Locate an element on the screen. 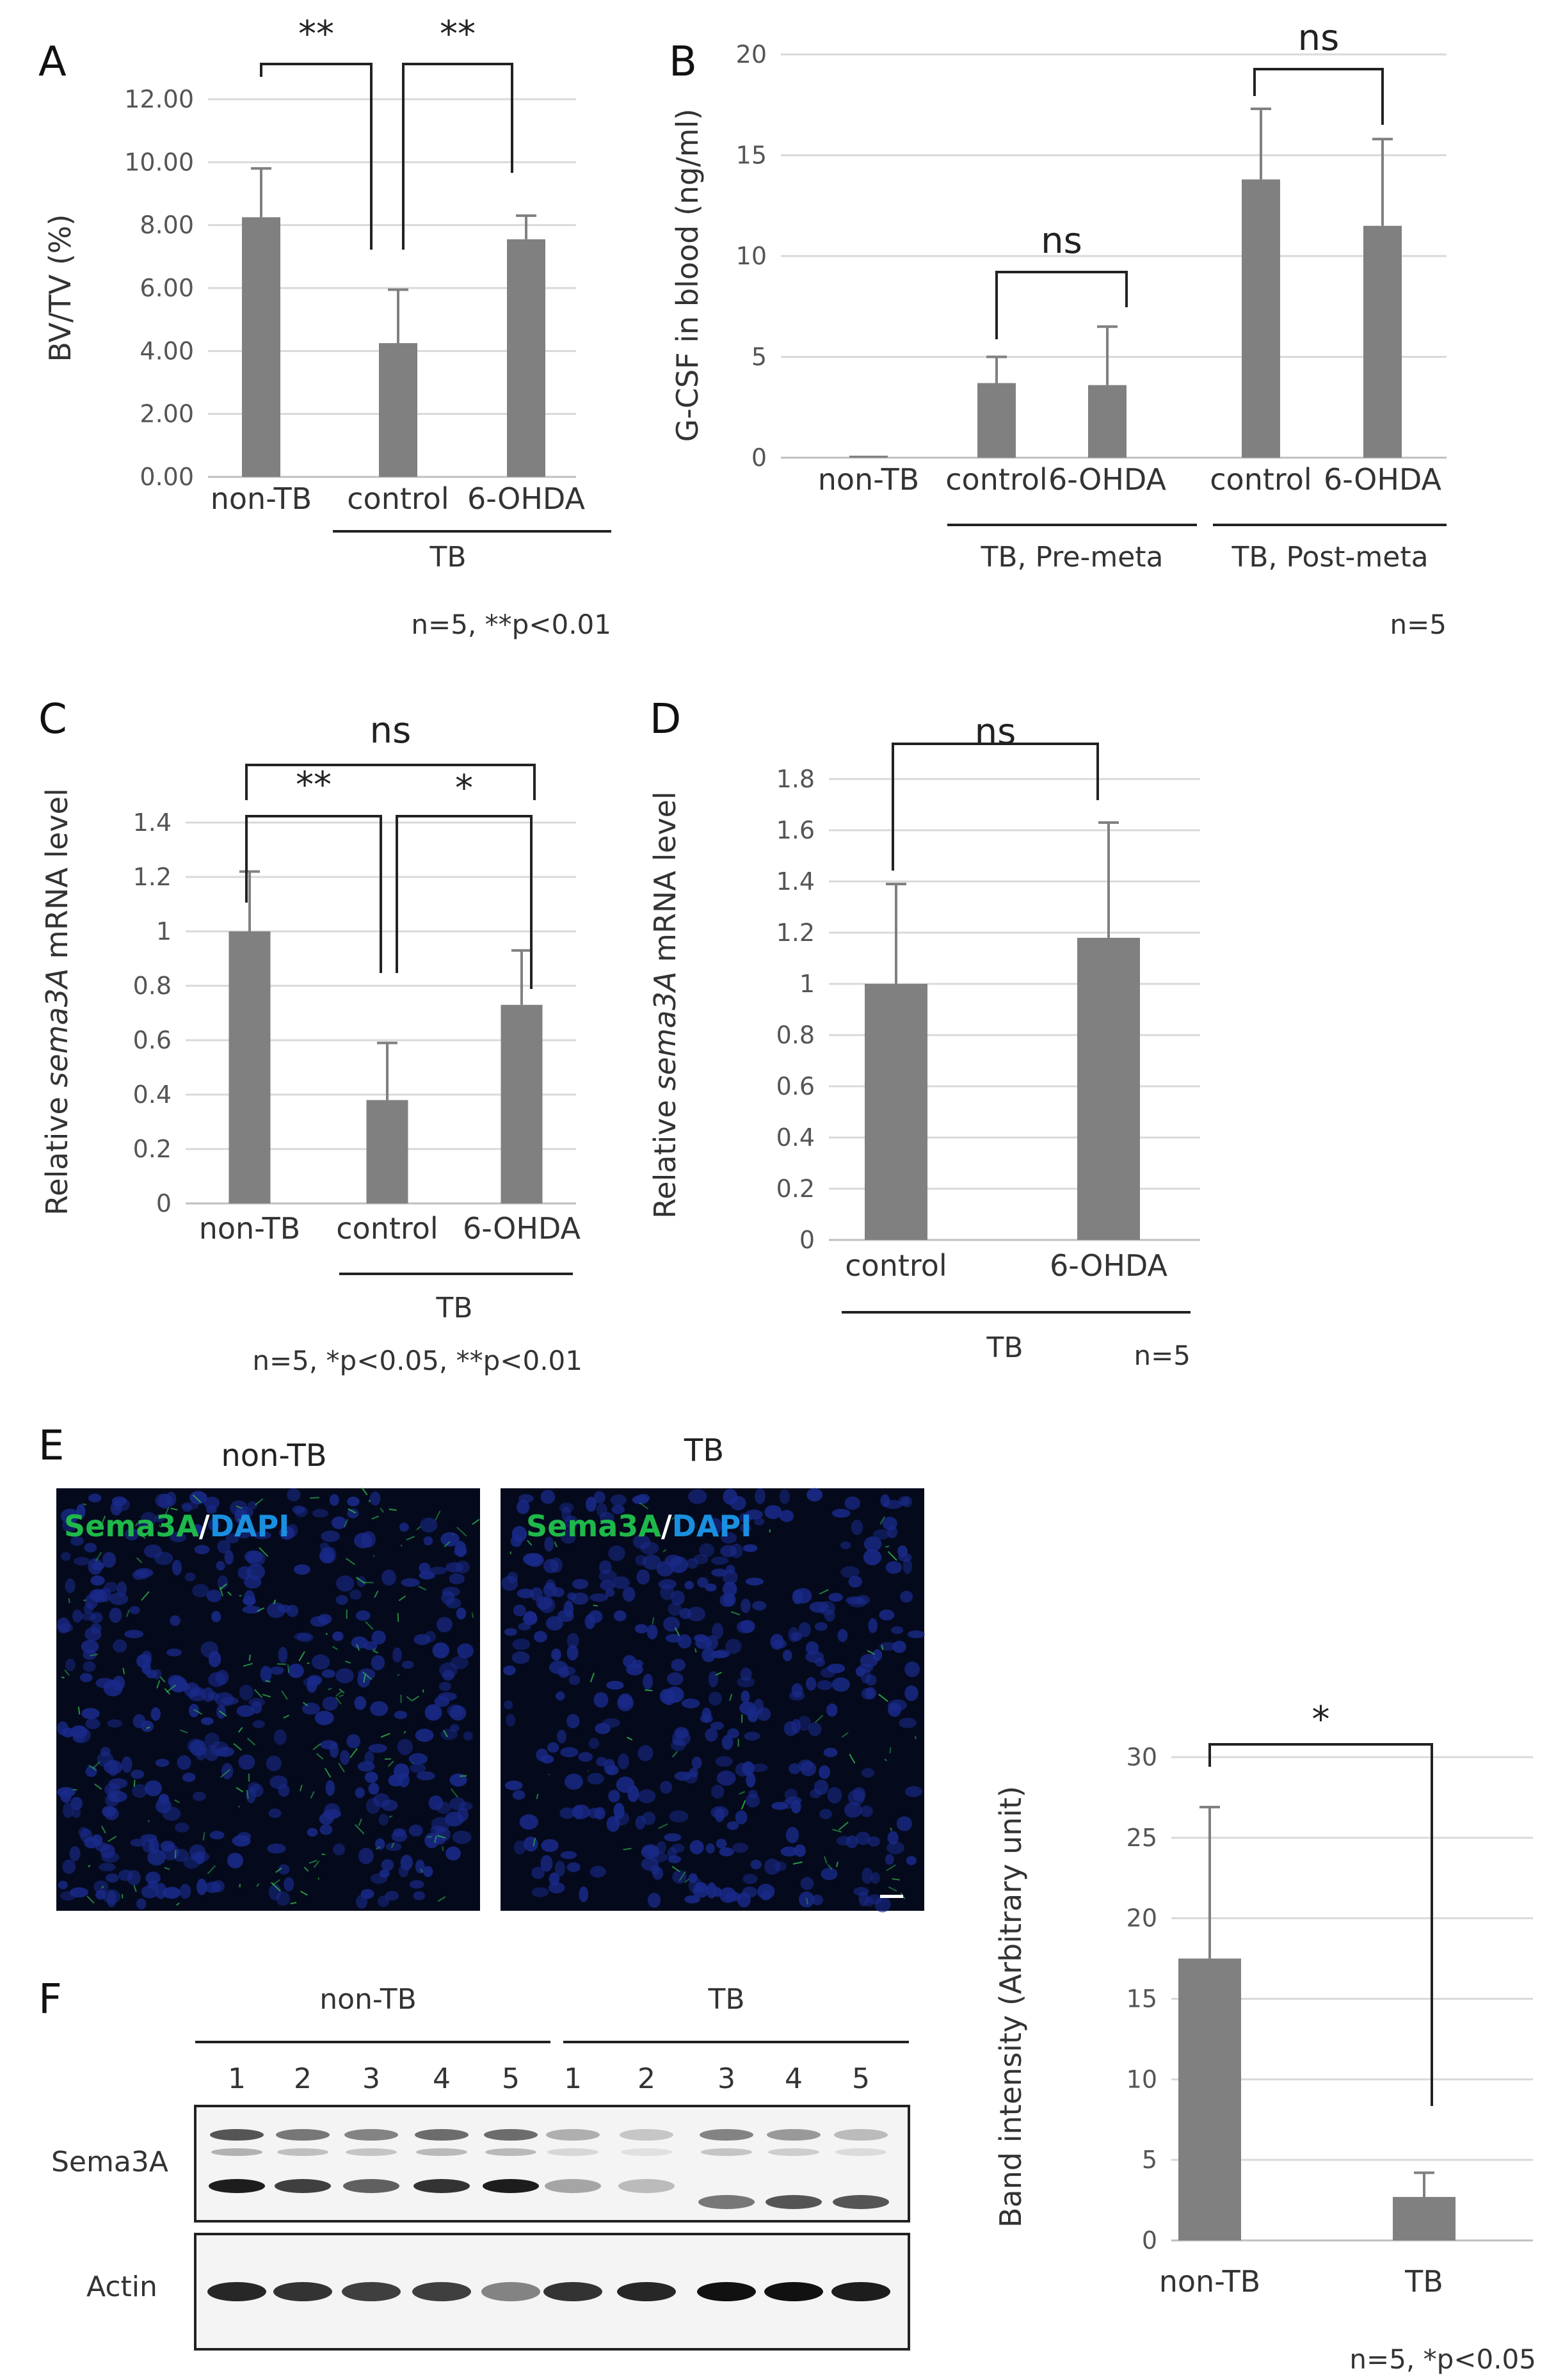  y-tick-label: 1.4 is located at coordinates (153, 823).